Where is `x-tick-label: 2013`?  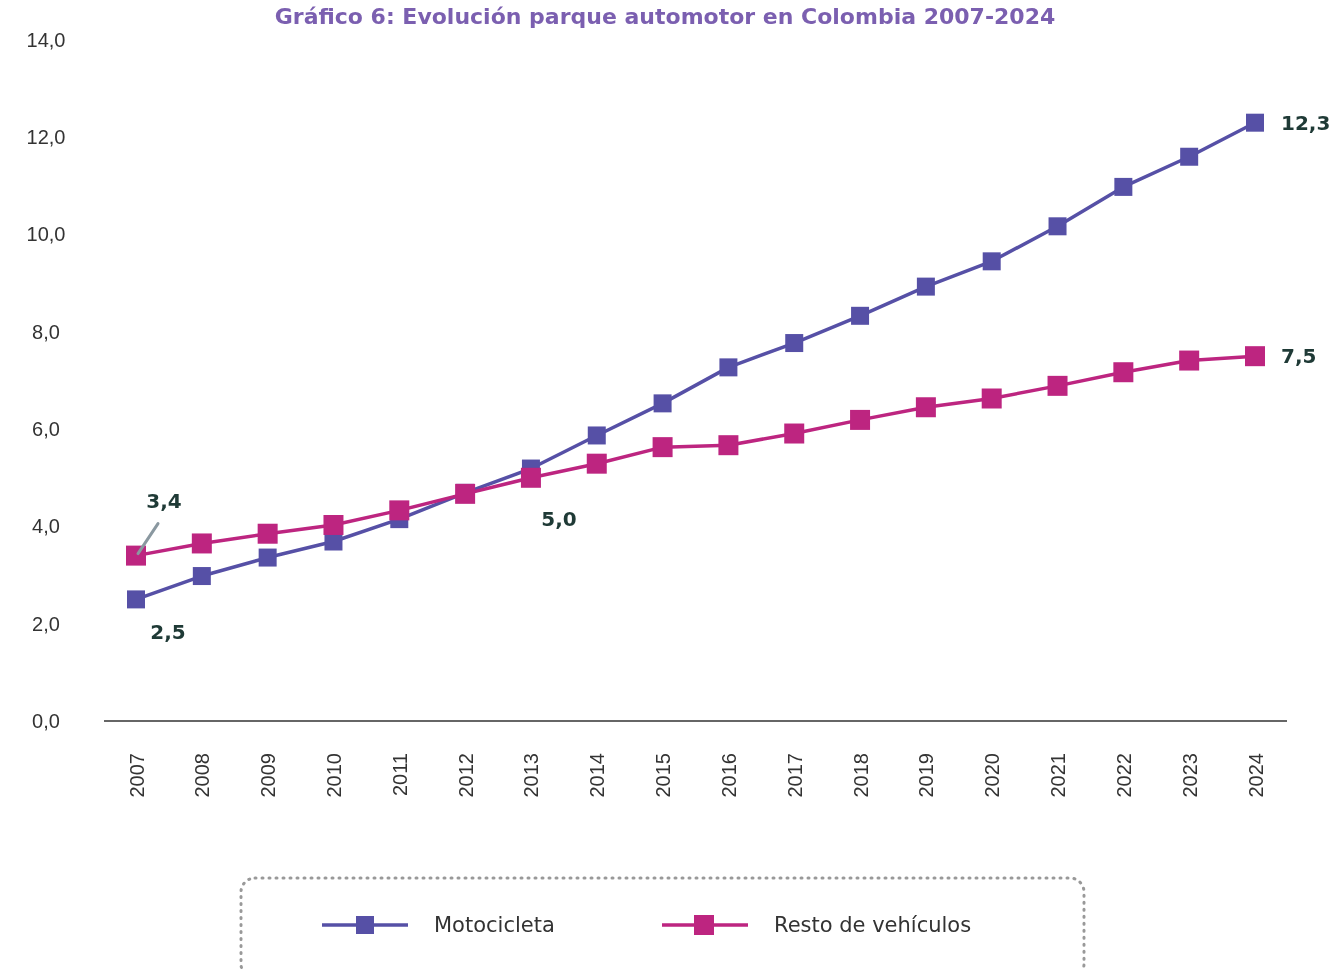 x-tick-label: 2013 is located at coordinates (531, 775).